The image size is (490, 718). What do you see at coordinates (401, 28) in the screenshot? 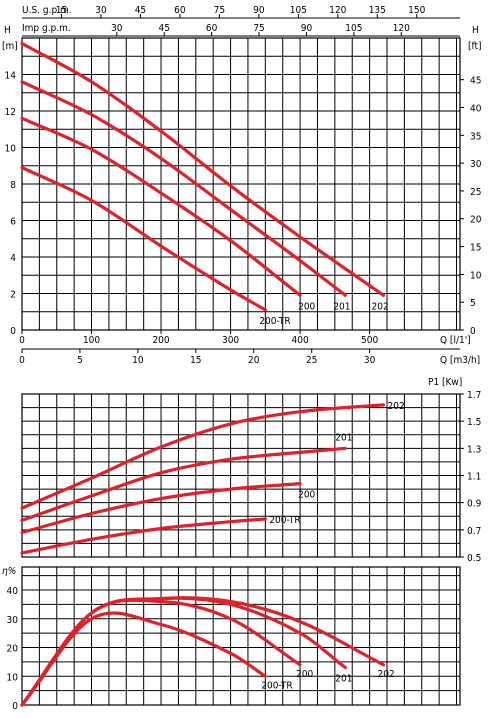
I see `imp-gpm-tick-label: 120` at bounding box center [401, 28].